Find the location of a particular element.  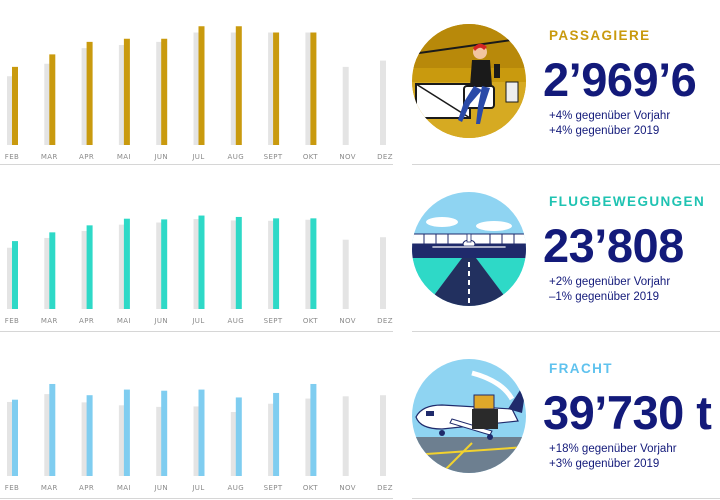

runway-airplane-illustration is located at coordinates (469, 249).